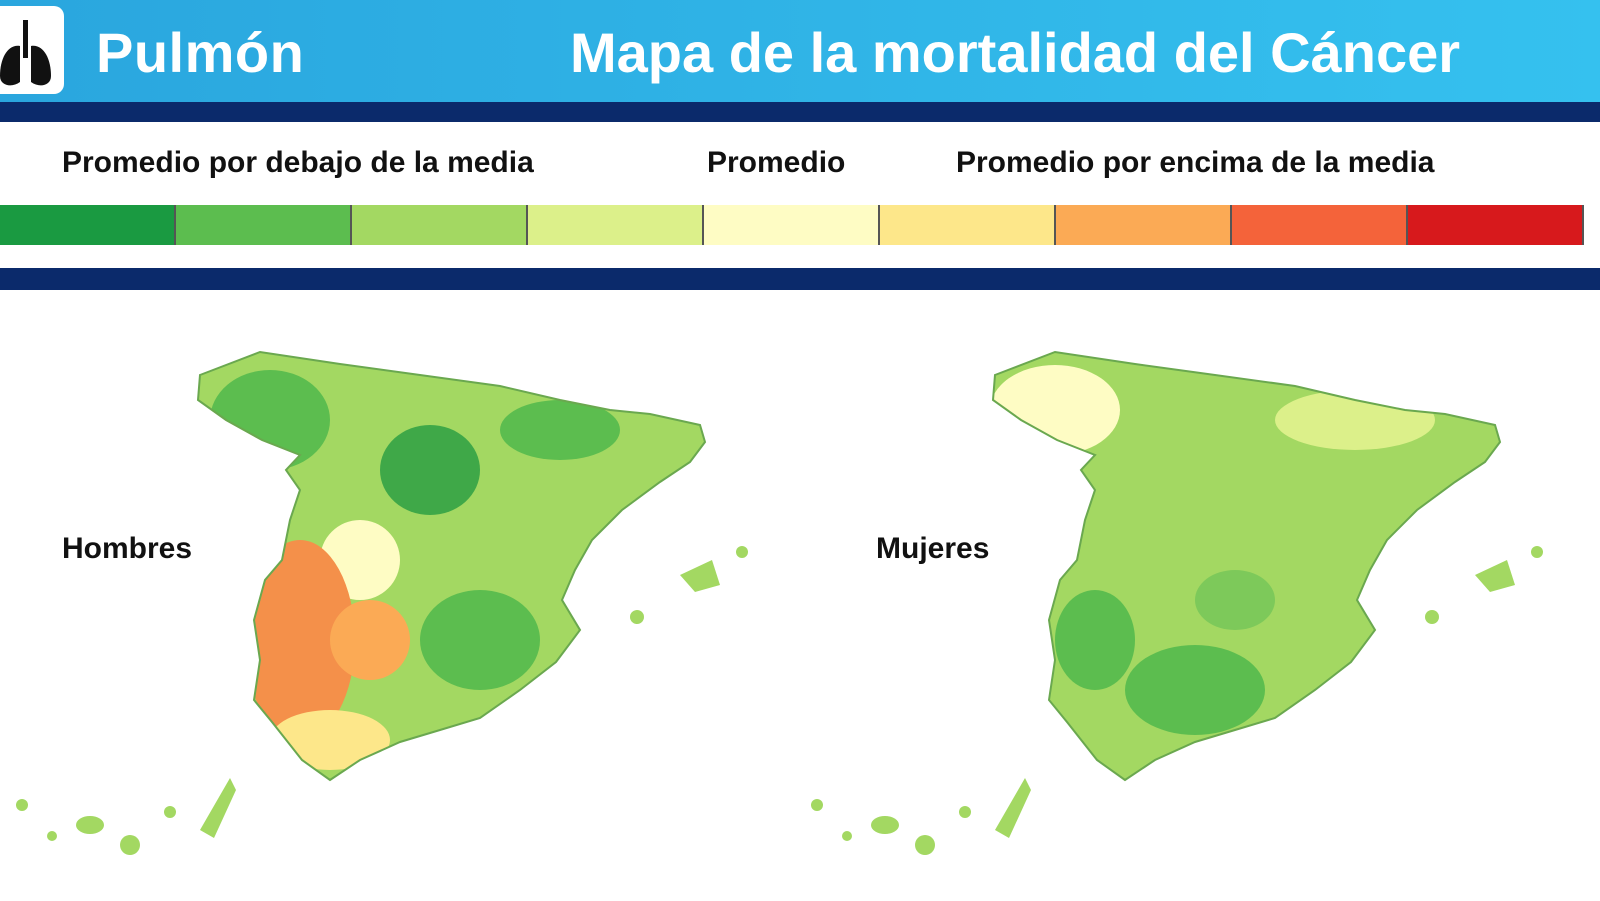 Image resolution: width=1600 pixels, height=901 pixels. I want to click on map-label-mujeres: Mujeres, so click(933, 548).